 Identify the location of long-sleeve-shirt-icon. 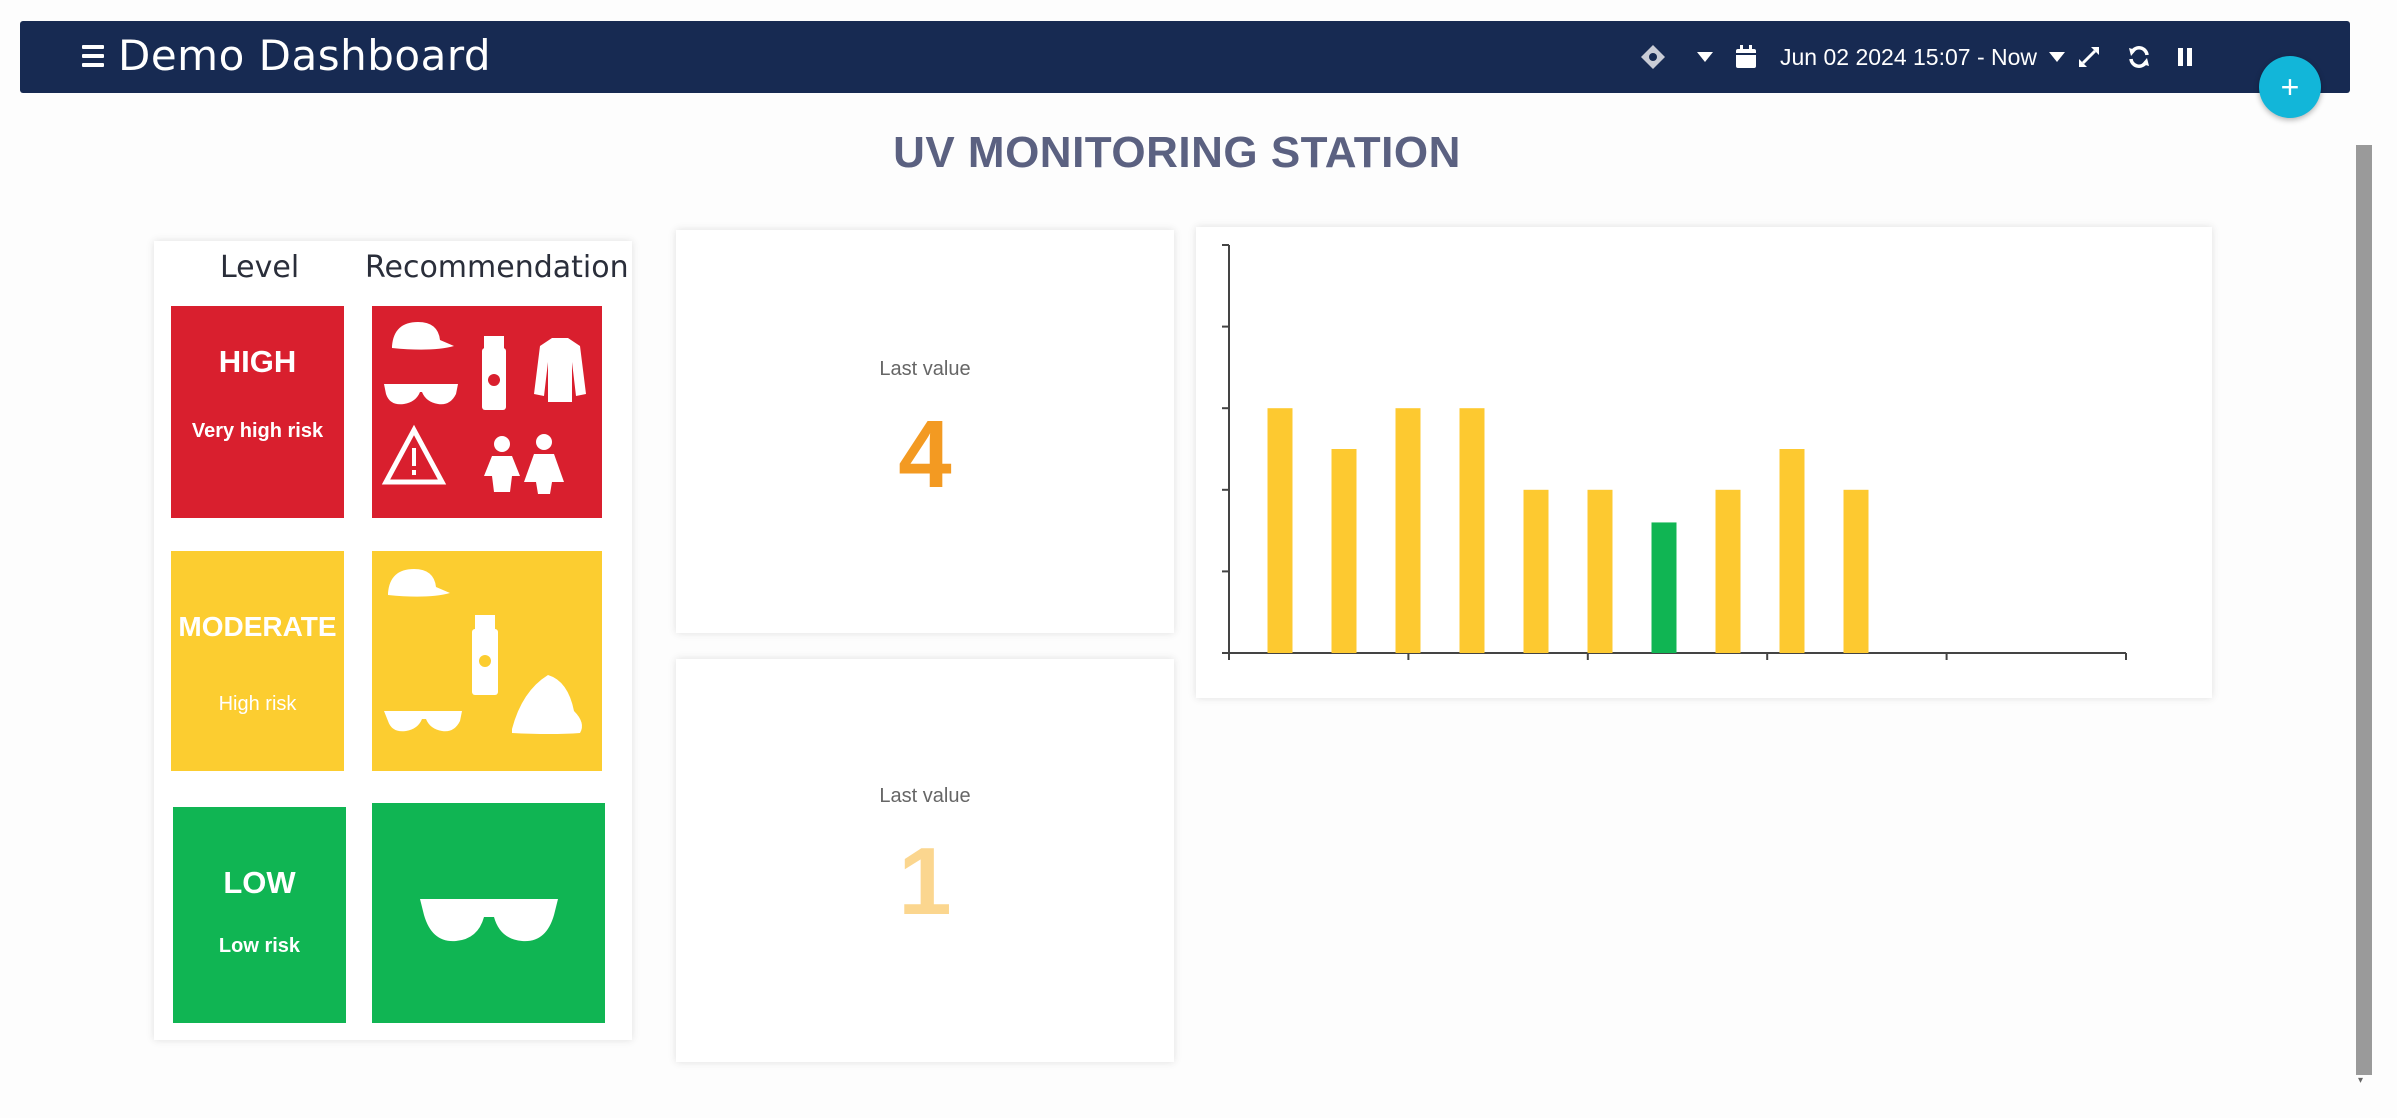
(560, 370).